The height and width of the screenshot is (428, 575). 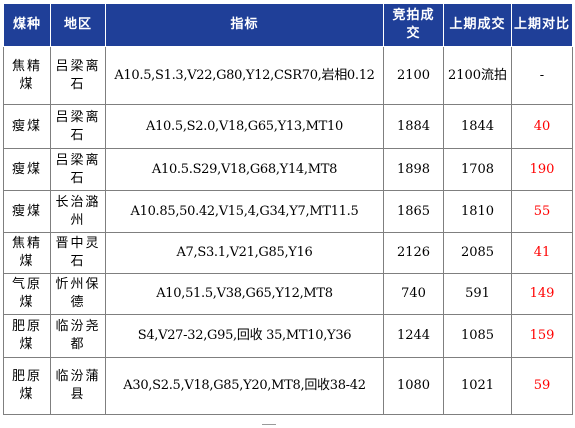 What do you see at coordinates (413, 211) in the screenshot?
I see `cell-deal-price: 1865` at bounding box center [413, 211].